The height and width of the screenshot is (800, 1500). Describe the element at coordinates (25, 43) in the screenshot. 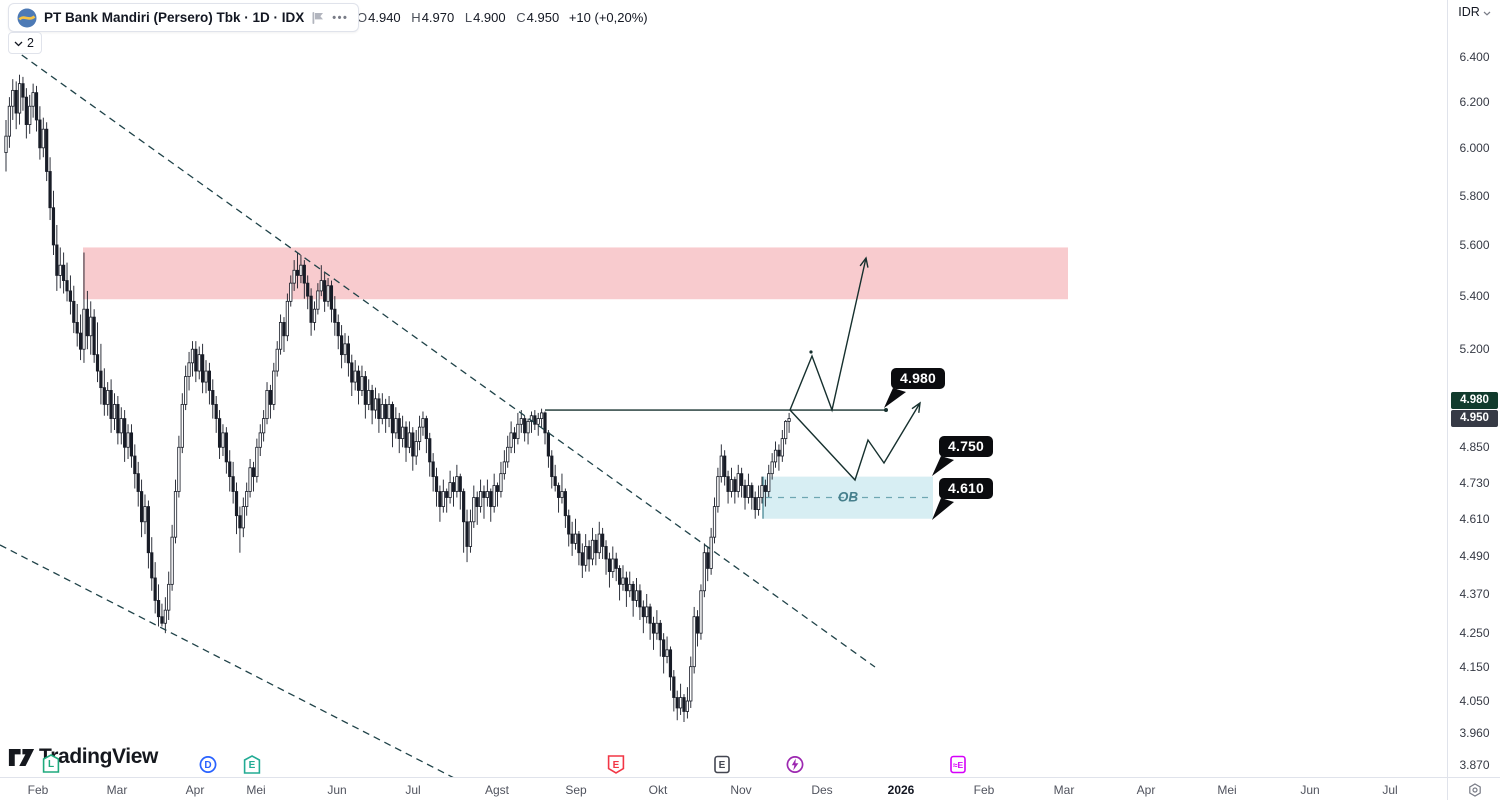

I see `object-tree-button: 2` at that location.